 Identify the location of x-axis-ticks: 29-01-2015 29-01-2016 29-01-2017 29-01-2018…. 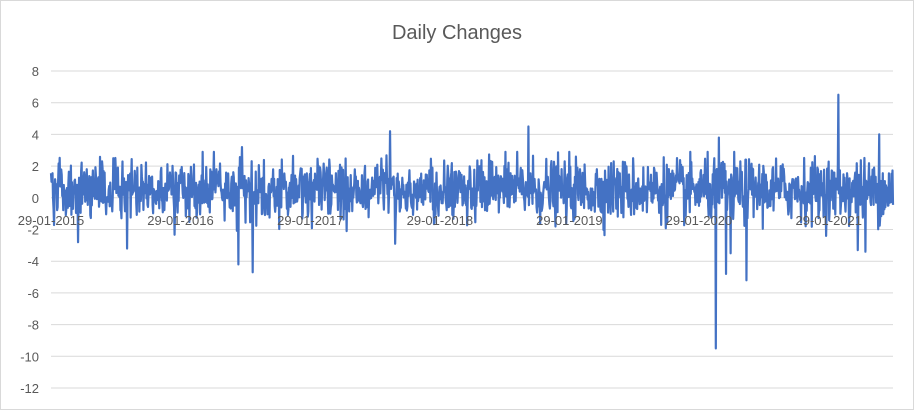
(440, 220).